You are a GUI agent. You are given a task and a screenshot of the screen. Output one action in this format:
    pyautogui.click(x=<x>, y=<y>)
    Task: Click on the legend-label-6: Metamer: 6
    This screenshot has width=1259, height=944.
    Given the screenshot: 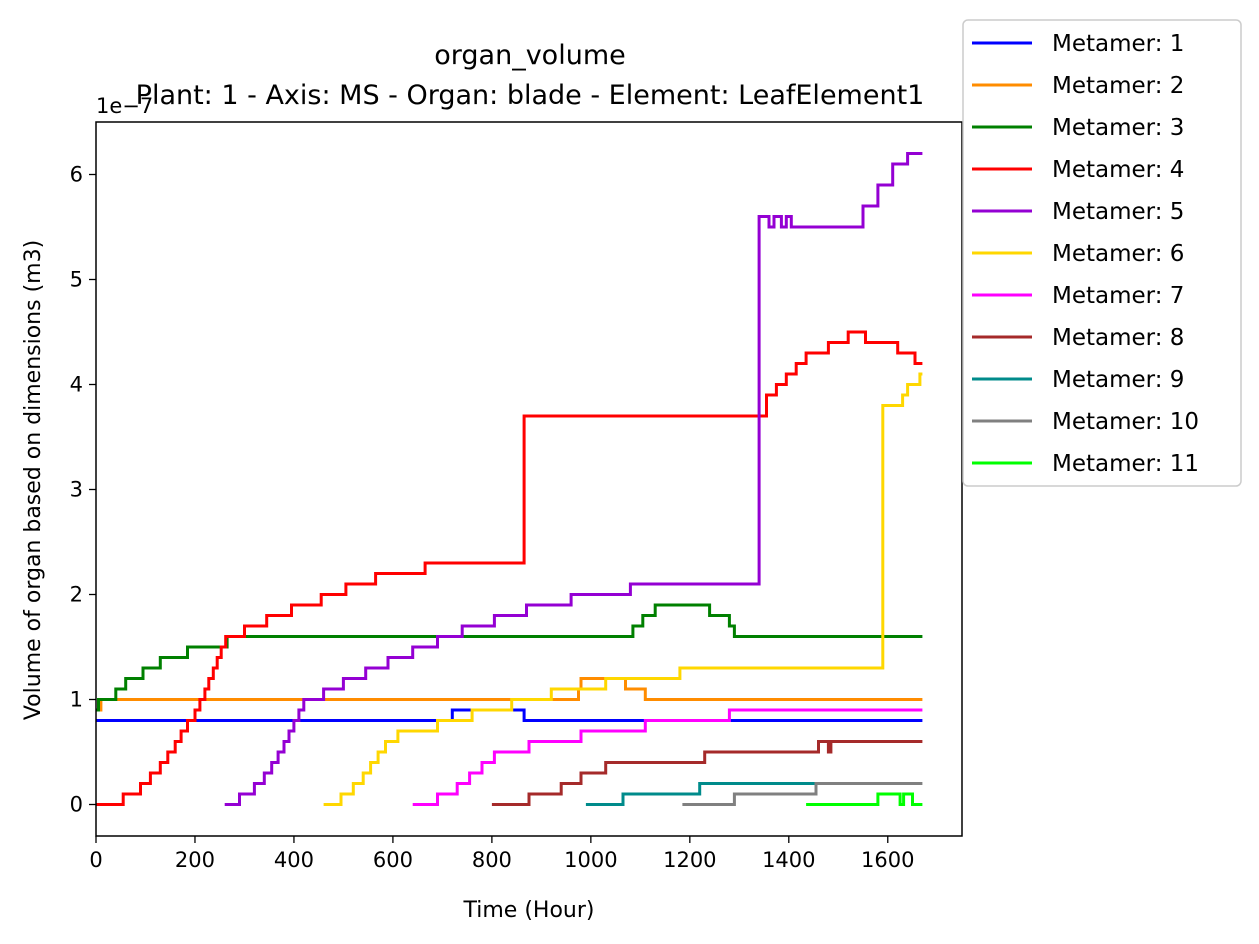 What is the action you would take?
    pyautogui.click(x=1118, y=254)
    